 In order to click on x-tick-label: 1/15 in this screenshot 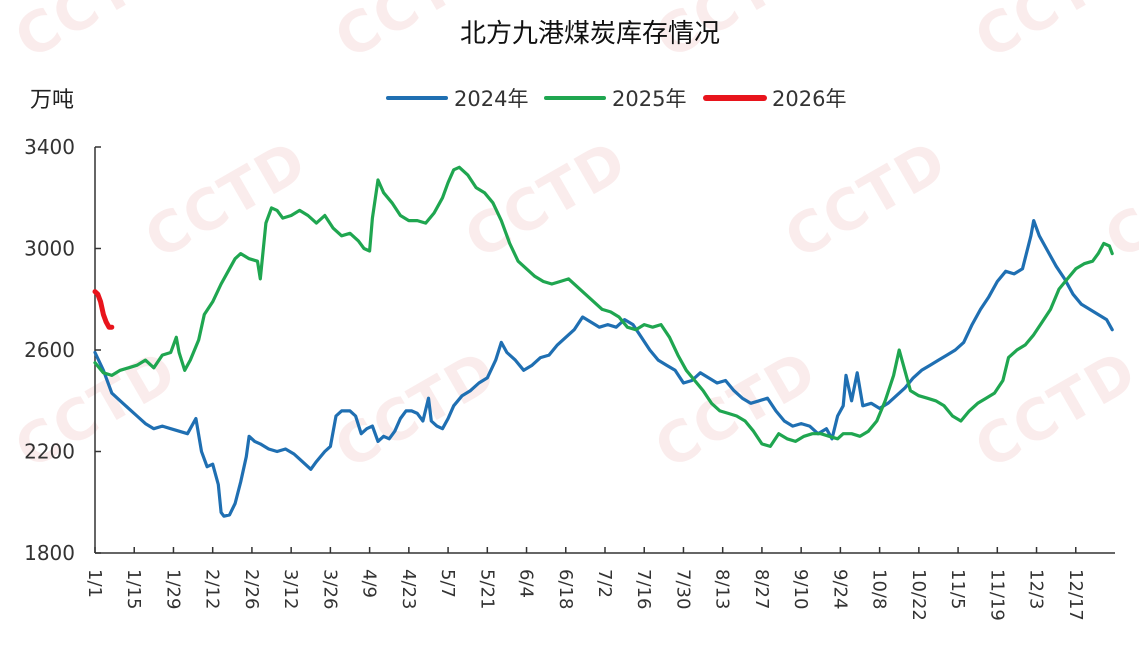, I will do `click(133, 589)`.